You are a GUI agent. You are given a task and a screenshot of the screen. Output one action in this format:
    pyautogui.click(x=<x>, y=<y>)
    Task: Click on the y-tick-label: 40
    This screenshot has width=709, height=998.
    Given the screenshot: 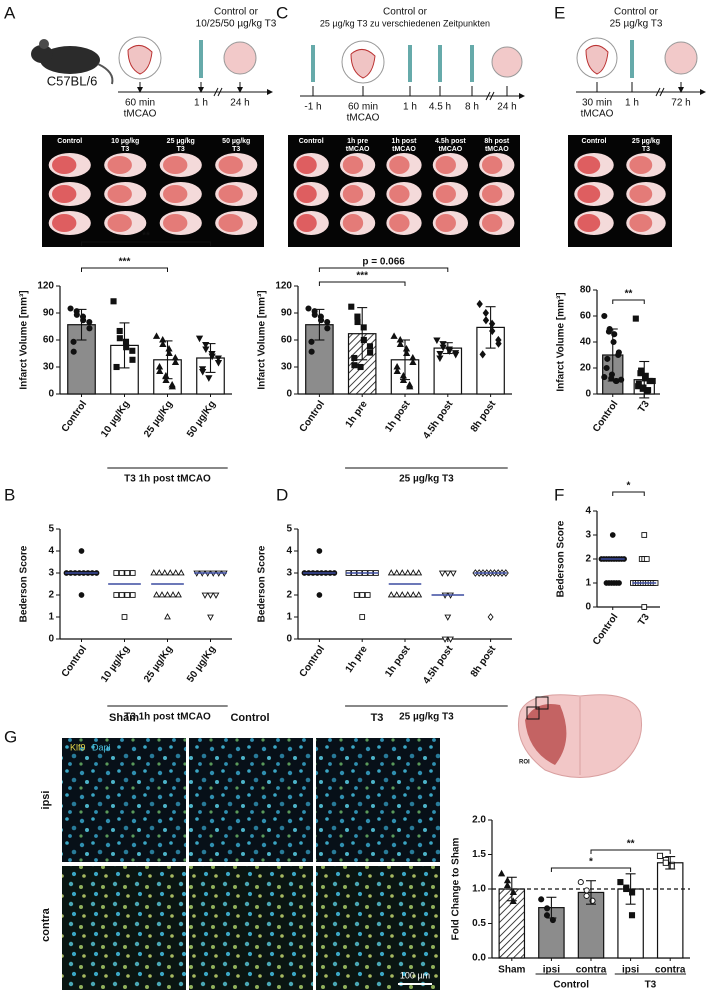 What is the action you would take?
    pyautogui.click(x=586, y=342)
    